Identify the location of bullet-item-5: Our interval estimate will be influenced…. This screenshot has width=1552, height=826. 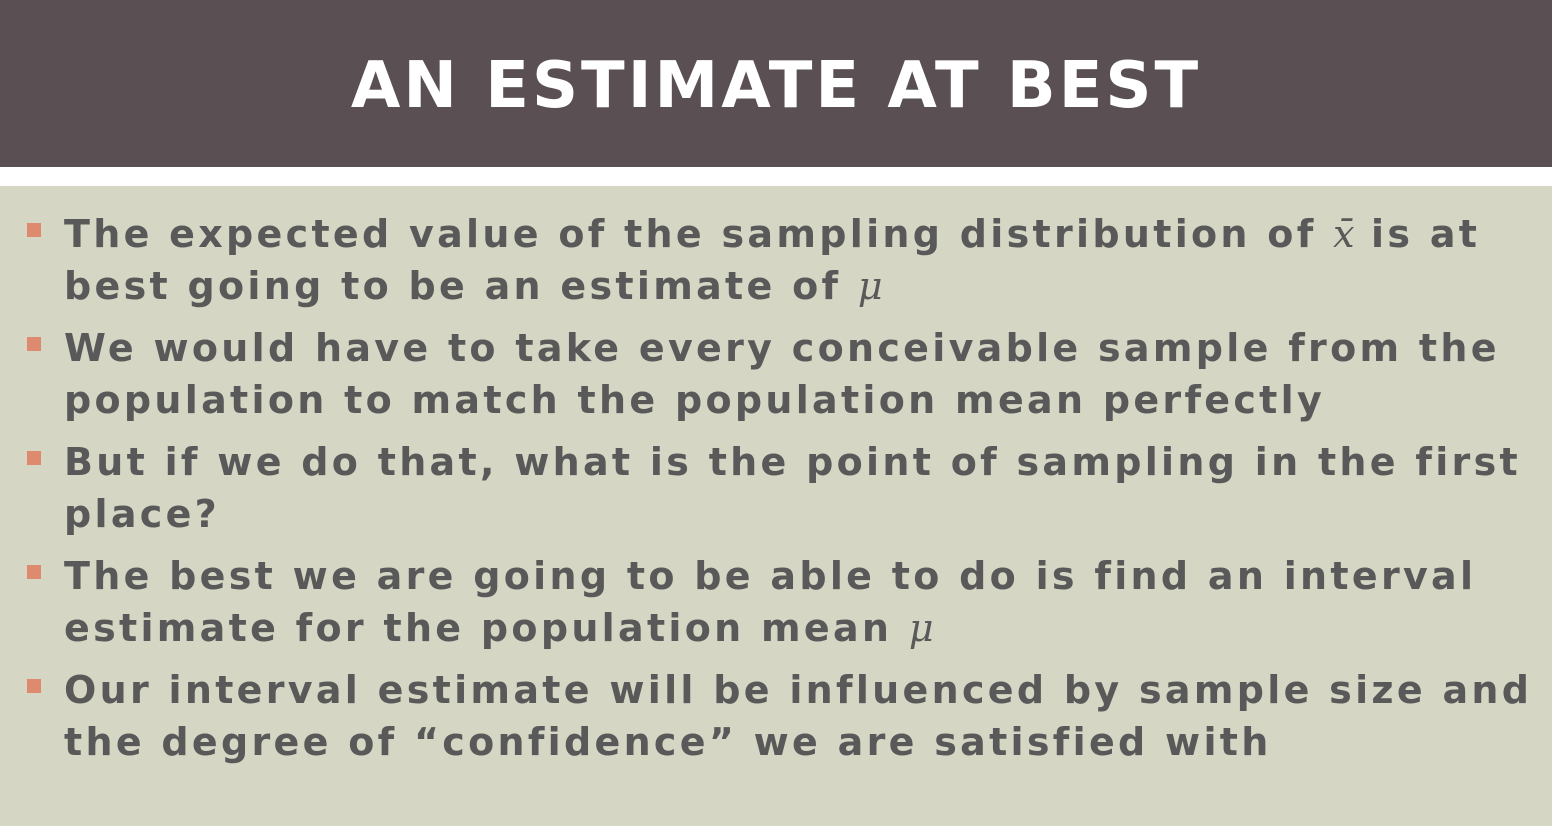
(776, 716).